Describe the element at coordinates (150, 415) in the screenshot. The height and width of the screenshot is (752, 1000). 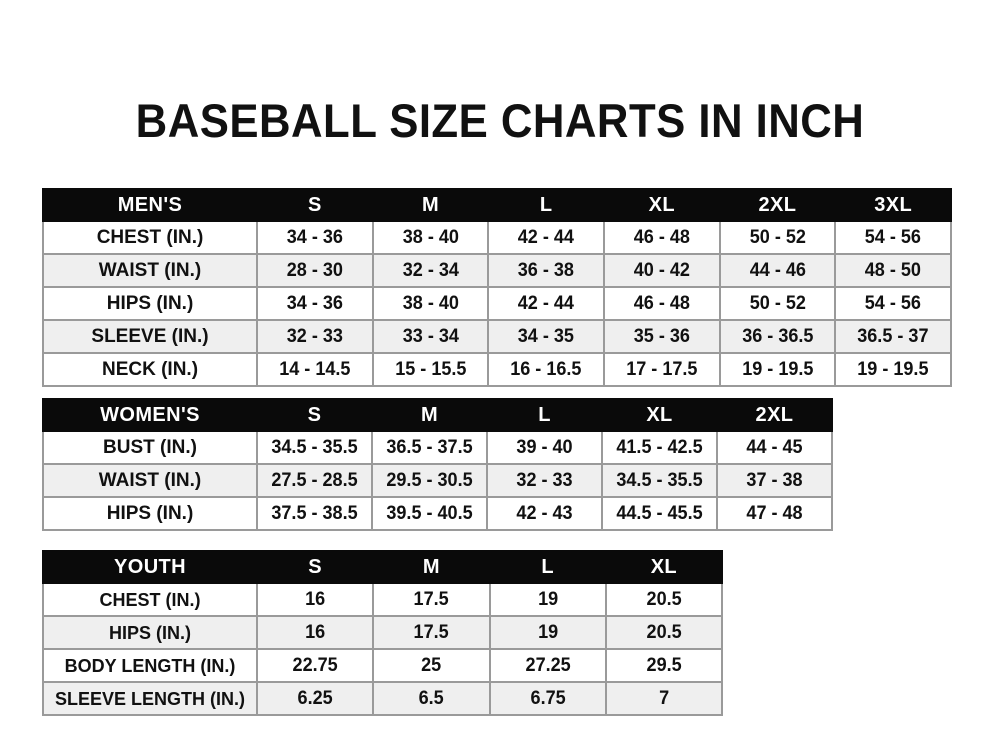
I see `category-header-womens: WOMEN'S` at that location.